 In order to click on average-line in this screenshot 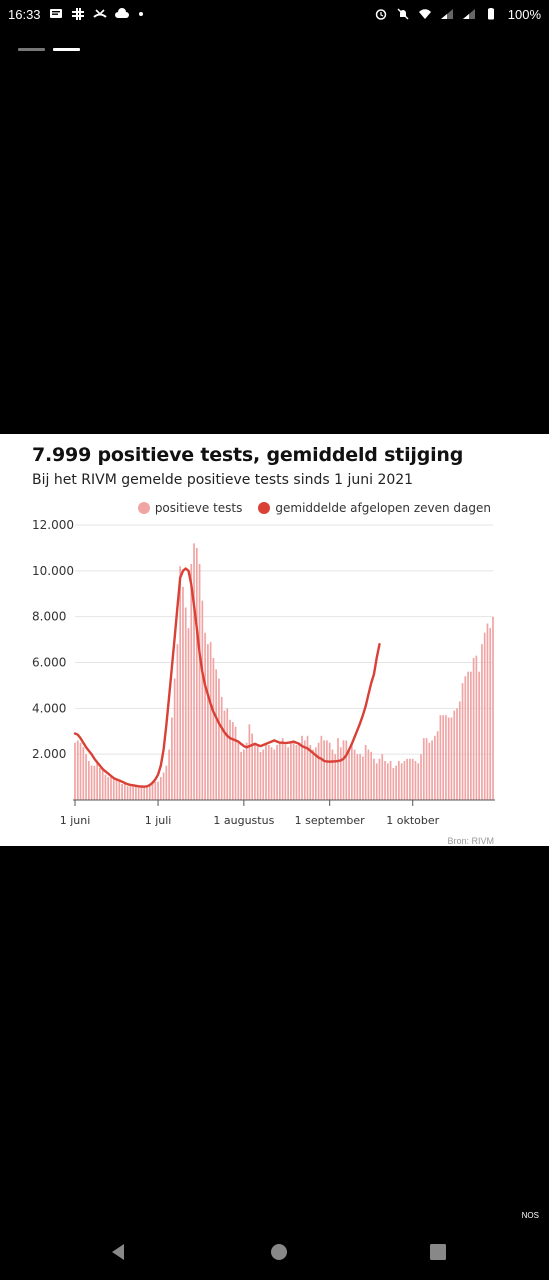, I will do `click(227, 677)`.